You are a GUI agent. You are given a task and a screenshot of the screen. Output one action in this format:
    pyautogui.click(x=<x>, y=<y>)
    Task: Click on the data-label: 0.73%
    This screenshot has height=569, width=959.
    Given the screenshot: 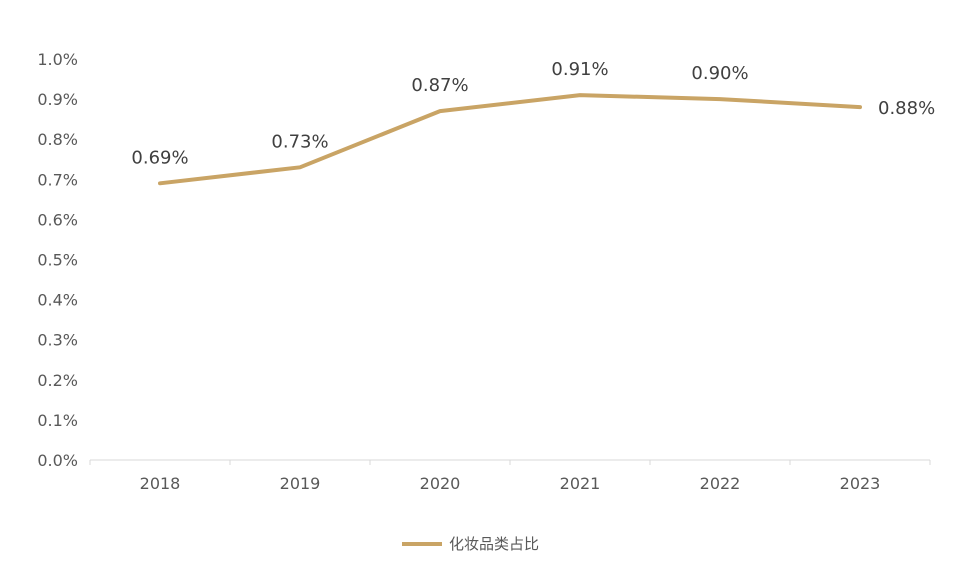 What is the action you would take?
    pyautogui.click(x=299, y=141)
    